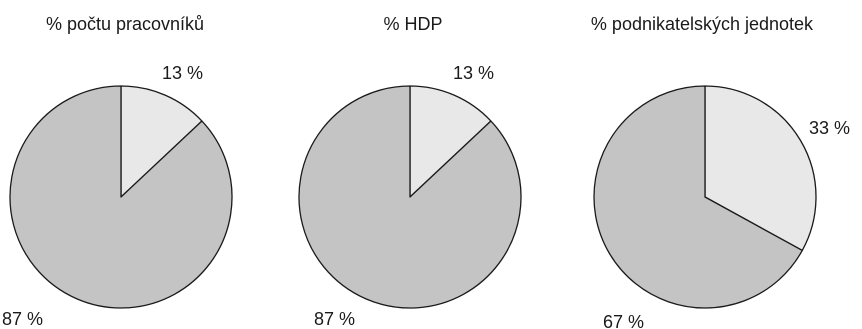 This screenshot has height=329, width=862. I want to click on slice-label-workers-small: 13 %, so click(182, 73).